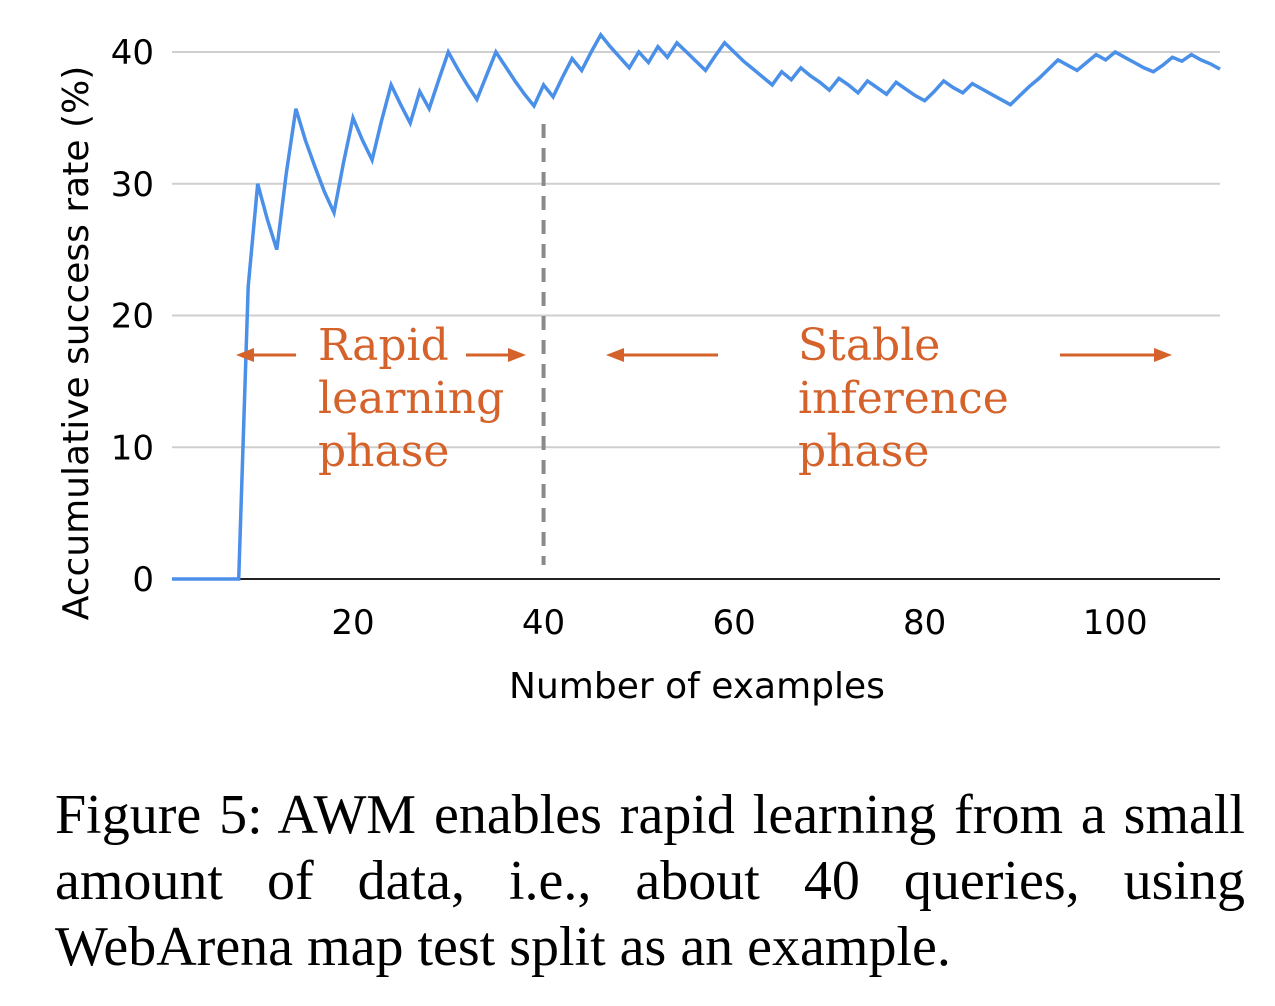 The width and height of the screenshot is (1275, 1006). I want to click on stable-phase-annotation: Stable inference phase, so click(889, 398).